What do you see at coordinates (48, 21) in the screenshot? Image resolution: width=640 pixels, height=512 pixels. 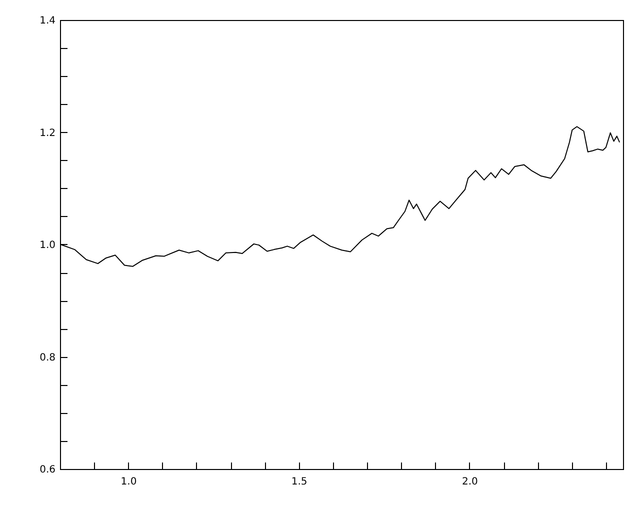 I see `y-tick-label: 1.4` at bounding box center [48, 21].